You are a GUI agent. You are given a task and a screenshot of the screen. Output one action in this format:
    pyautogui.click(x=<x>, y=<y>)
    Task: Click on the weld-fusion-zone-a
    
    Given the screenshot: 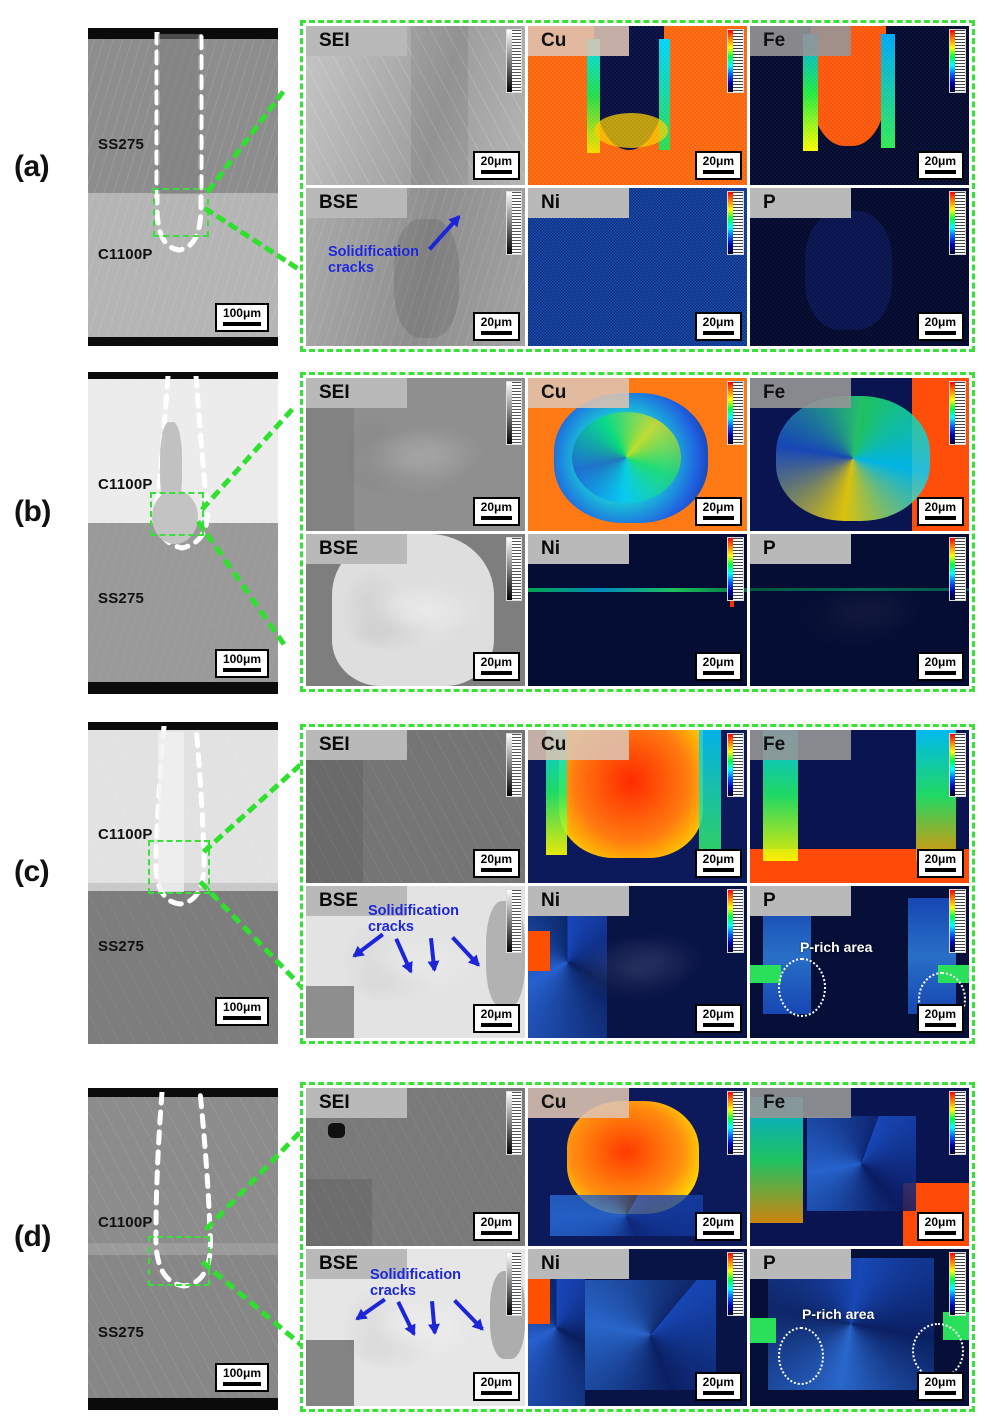 What is the action you would take?
    pyautogui.click(x=179, y=114)
    